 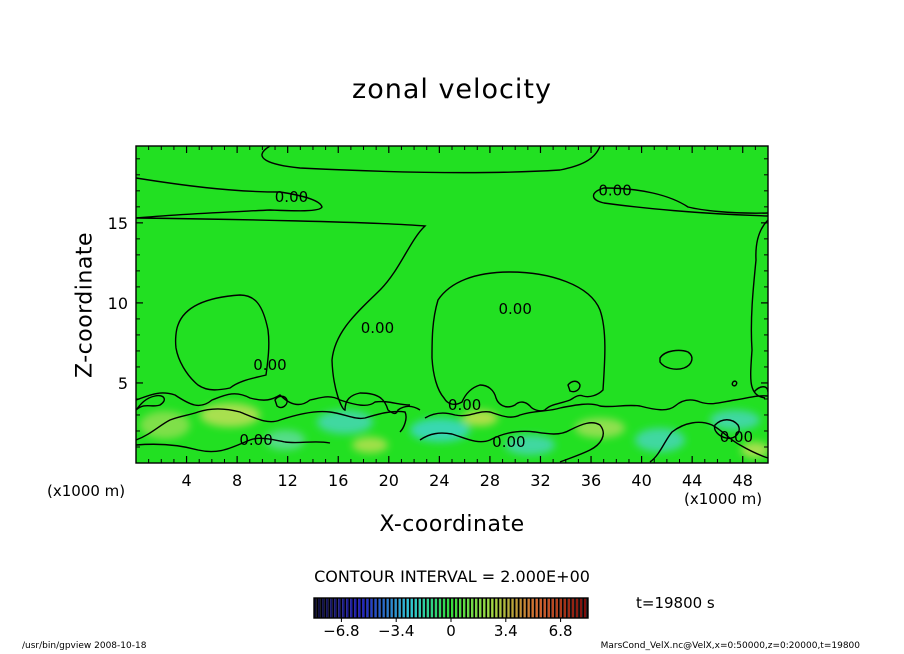 What do you see at coordinates (288, 480) in the screenshot?
I see `x-tick-label: 12` at bounding box center [288, 480].